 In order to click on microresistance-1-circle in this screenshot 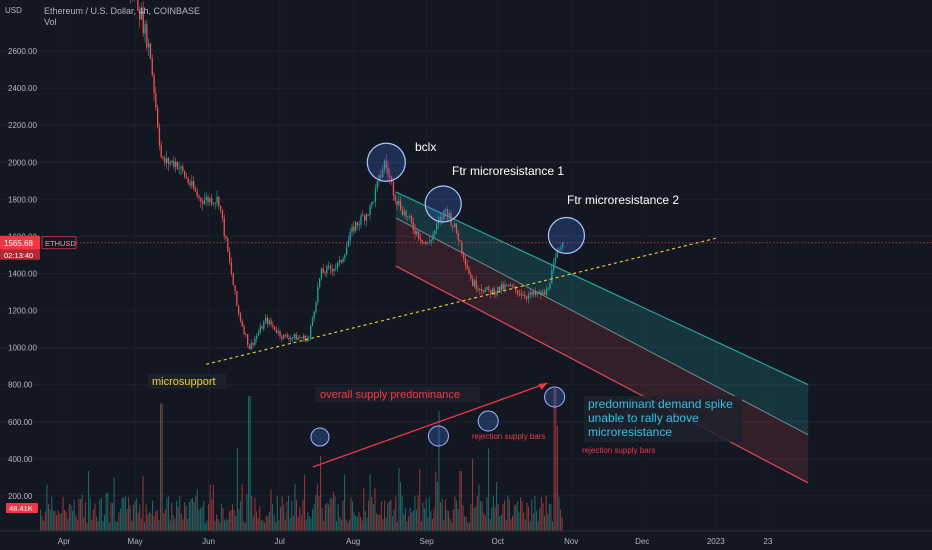, I will do `click(443, 204)`.